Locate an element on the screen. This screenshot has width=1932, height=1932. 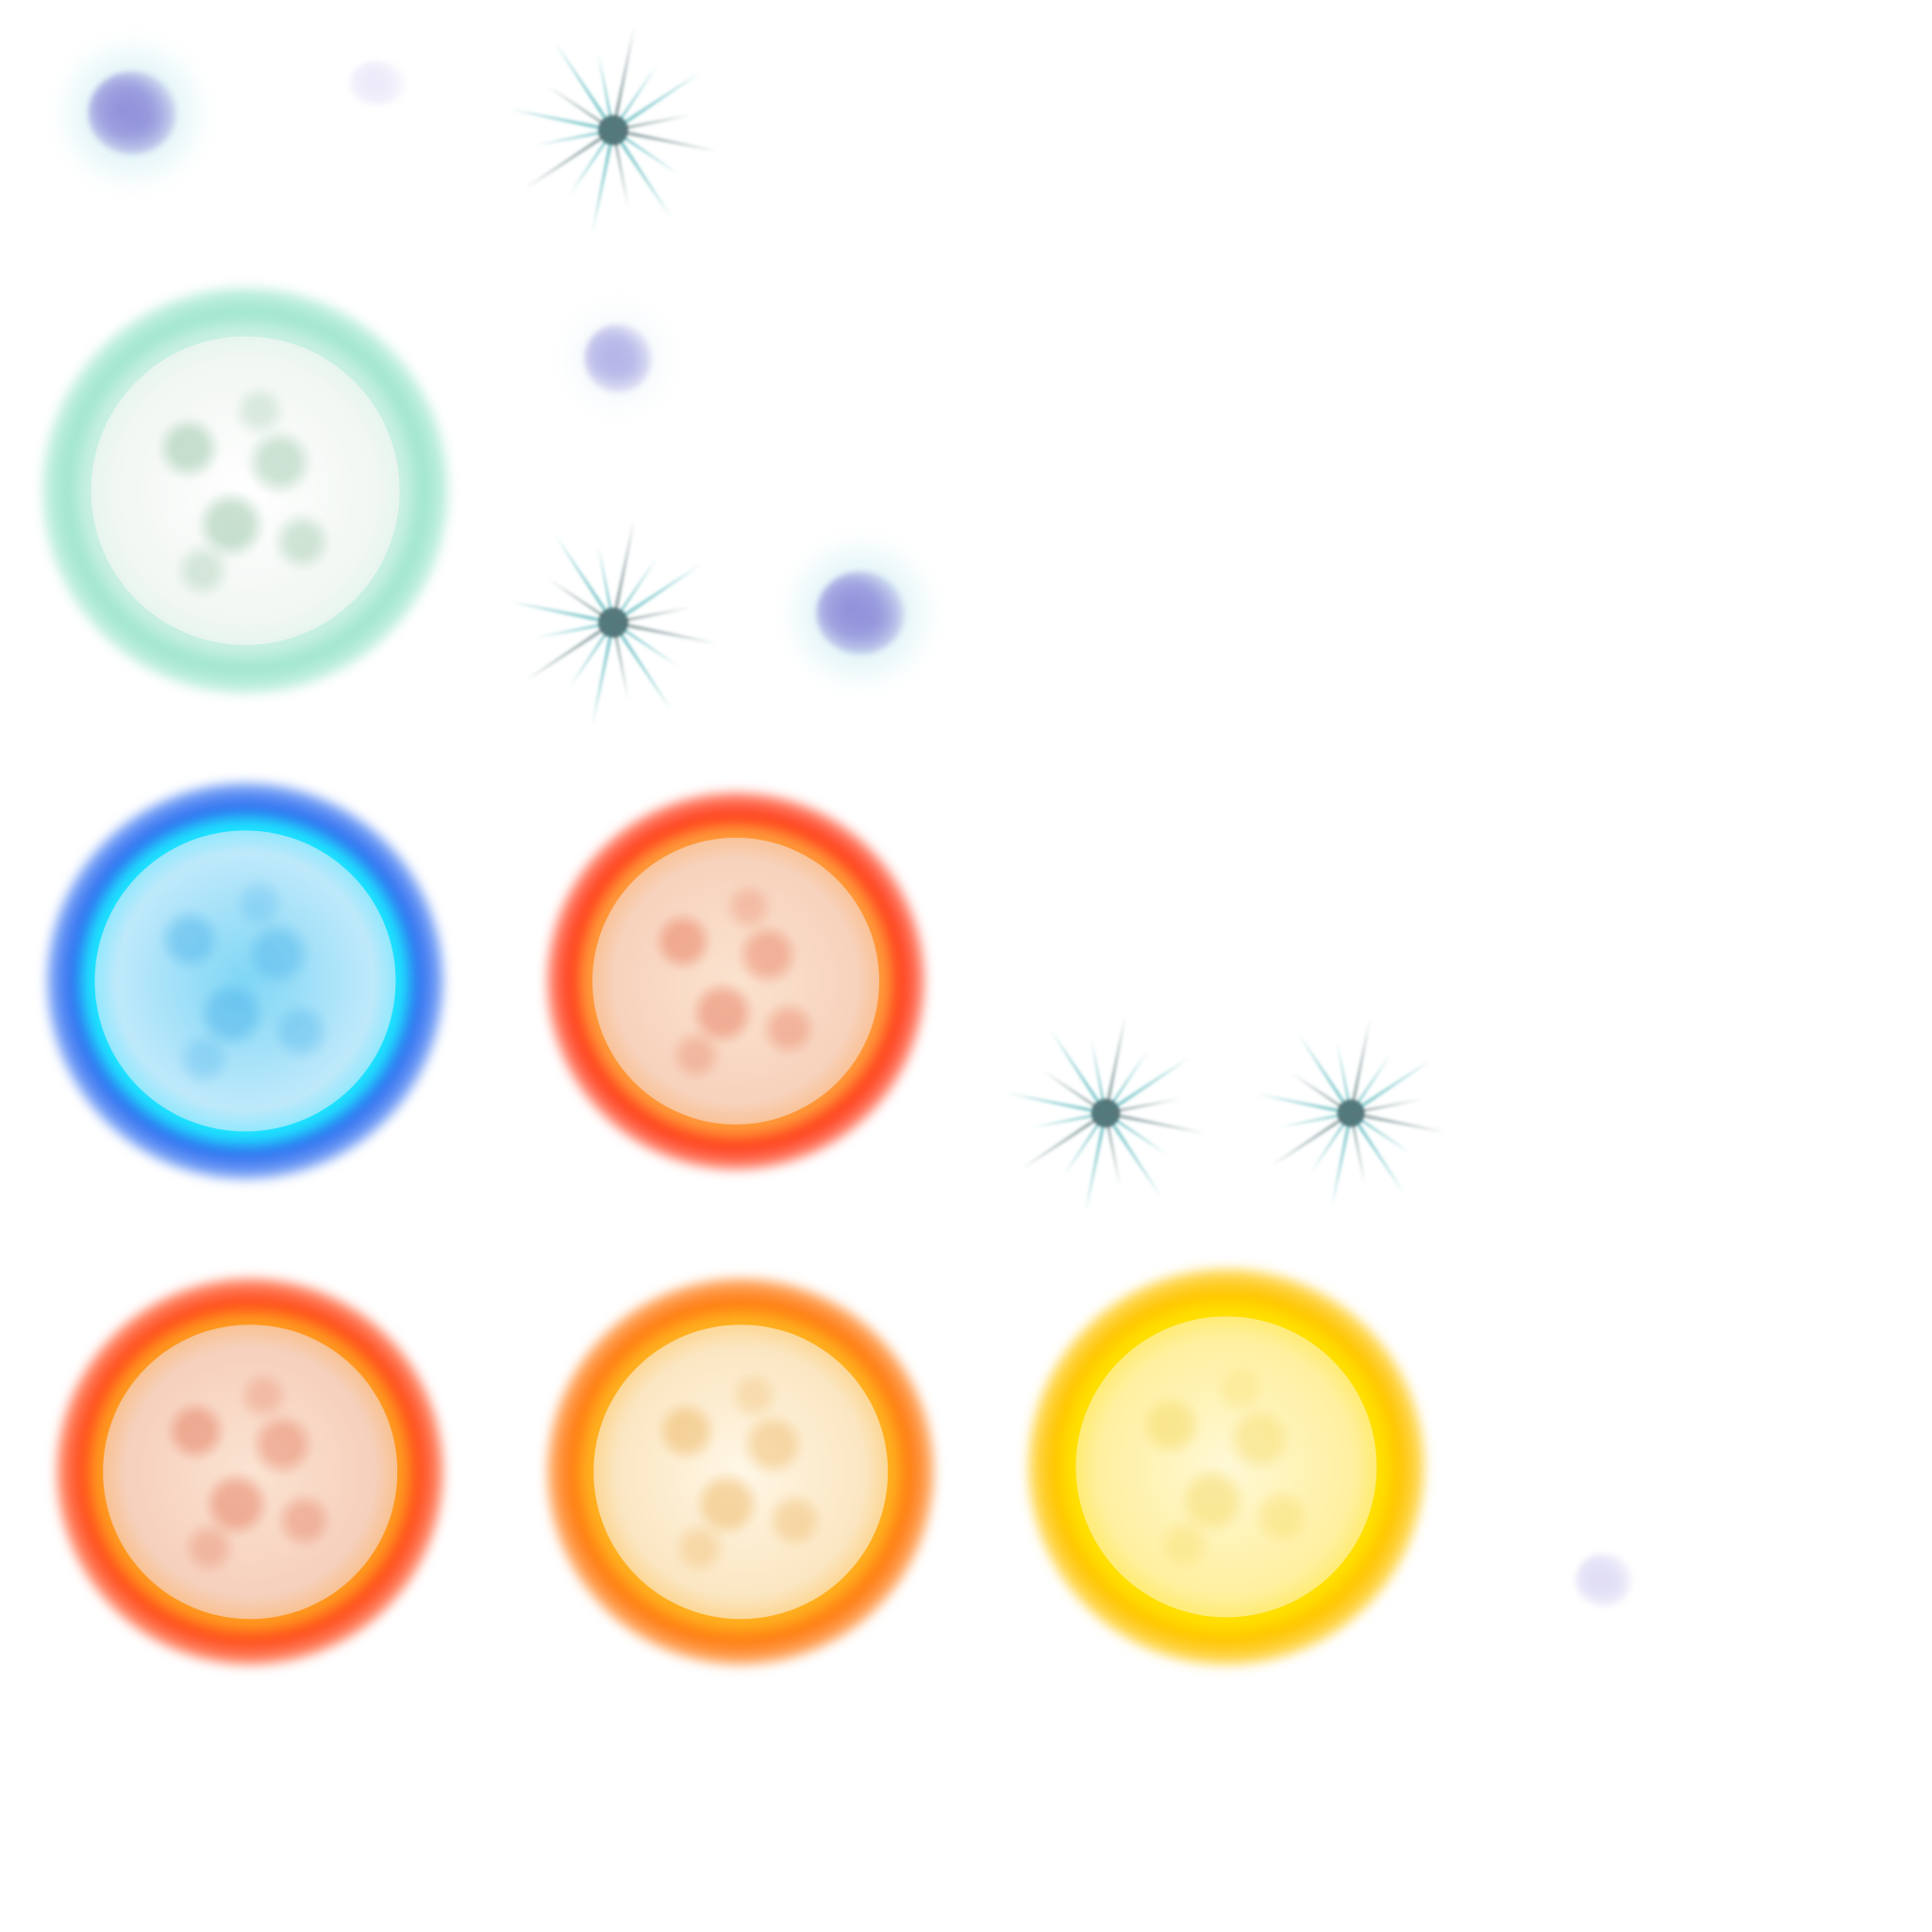
yellow-sun is located at coordinates (1226, 1467).